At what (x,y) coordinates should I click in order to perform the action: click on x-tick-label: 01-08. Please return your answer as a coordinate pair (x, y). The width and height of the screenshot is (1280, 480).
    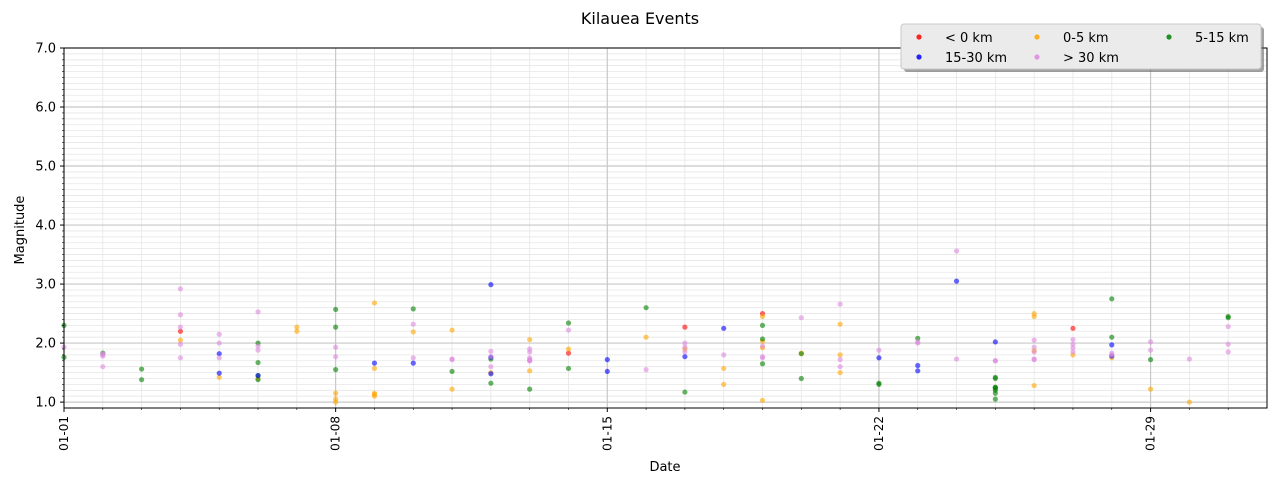
    Looking at the image, I should click on (336, 433).